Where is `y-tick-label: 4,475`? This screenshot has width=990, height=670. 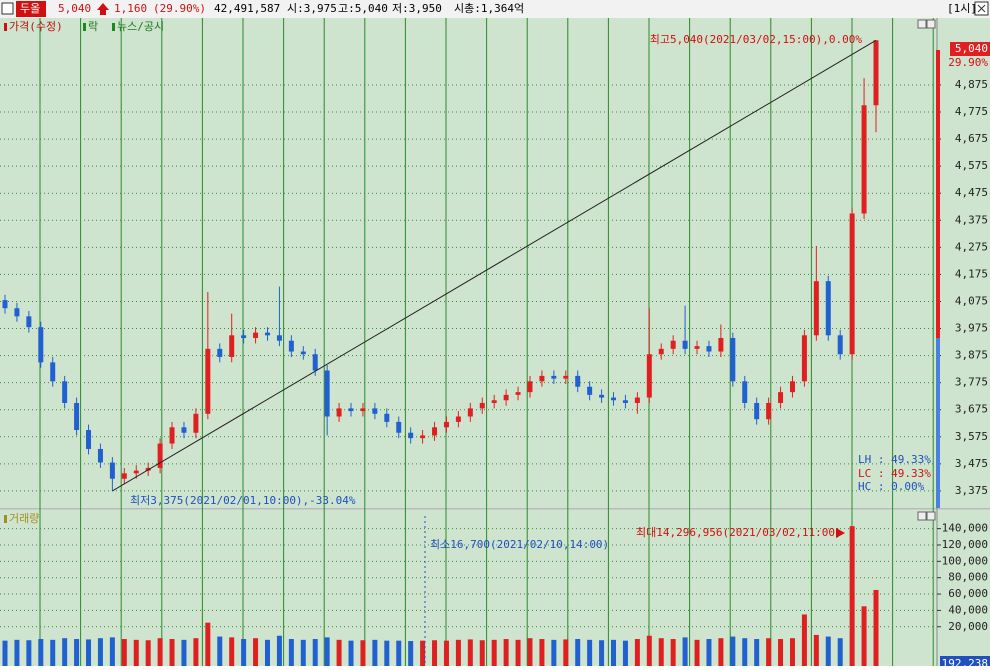 y-tick-label: 4,475 is located at coordinates (971, 192).